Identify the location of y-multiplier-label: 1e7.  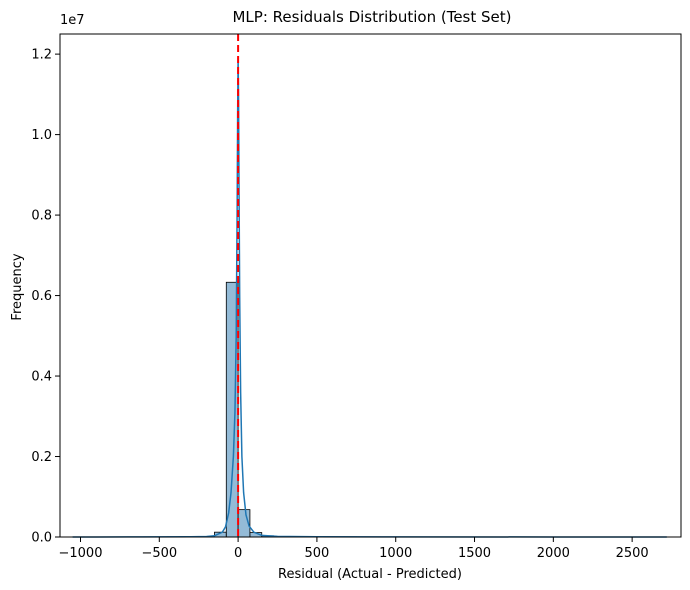
(72, 20).